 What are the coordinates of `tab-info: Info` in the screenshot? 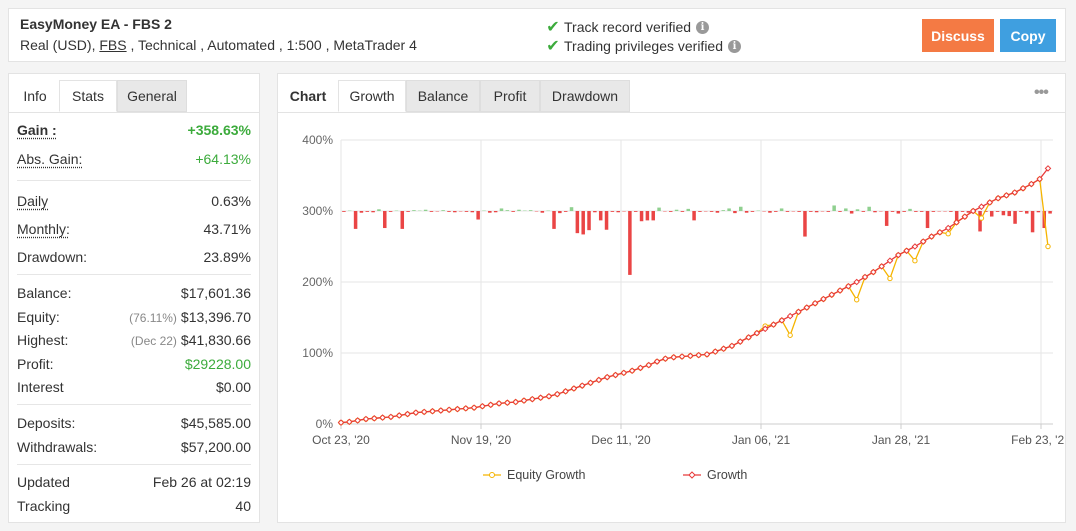 It's located at (35, 96).